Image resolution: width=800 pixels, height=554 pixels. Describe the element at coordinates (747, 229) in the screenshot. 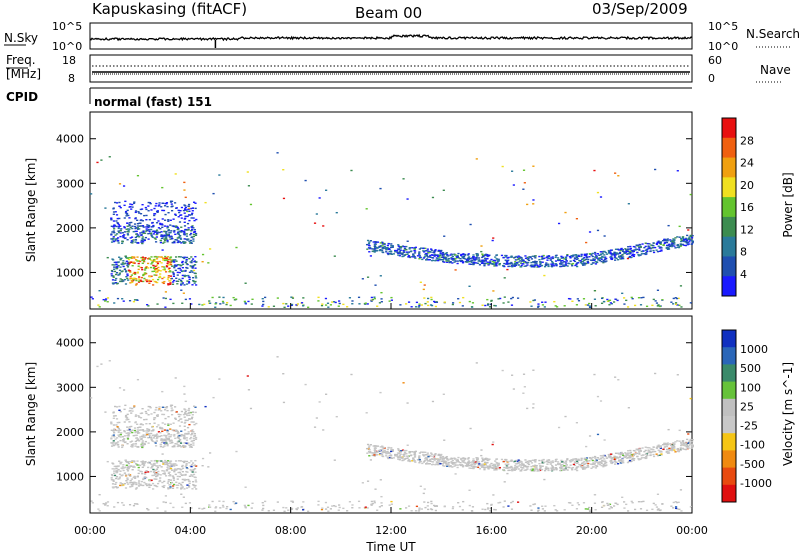

I see `colorbar-tick-label: 12` at that location.